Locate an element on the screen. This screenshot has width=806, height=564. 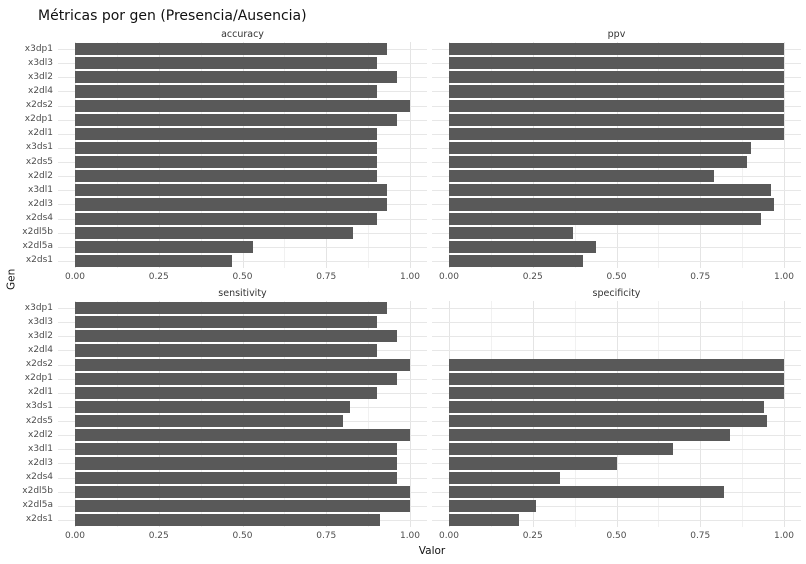
x-tick-label: 1.00 is located at coordinates (784, 536).